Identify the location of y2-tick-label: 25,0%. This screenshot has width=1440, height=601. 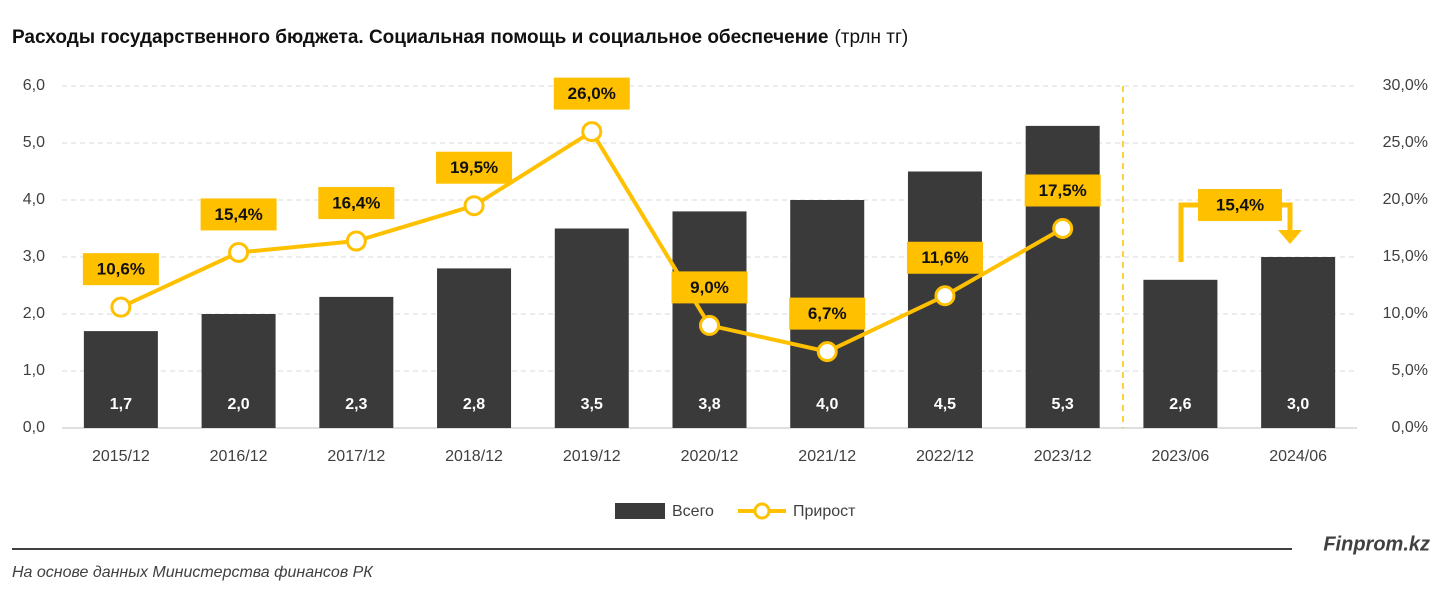
(1405, 142).